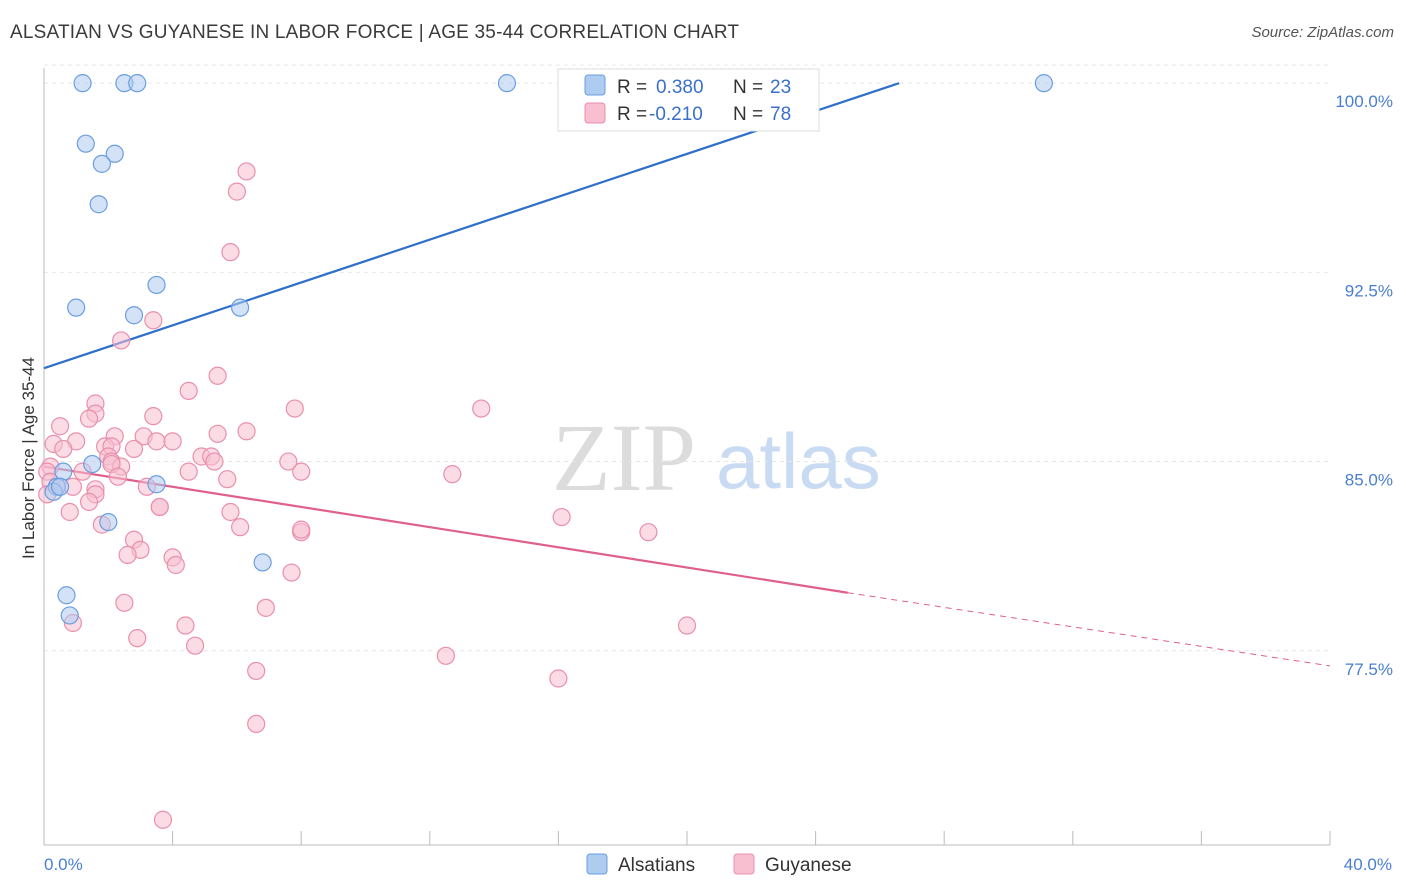 The width and height of the screenshot is (1406, 892). Describe the element at coordinates (595, 85) in the screenshot. I see `alsatian-swatch` at that location.